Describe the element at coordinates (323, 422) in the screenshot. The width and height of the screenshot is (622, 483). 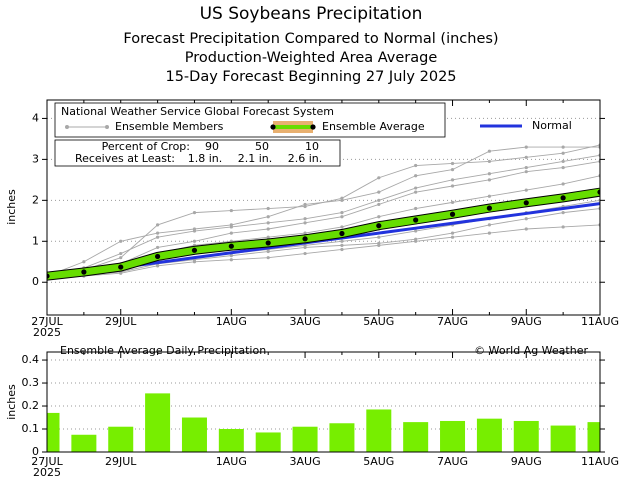
I see `plot` at that location.